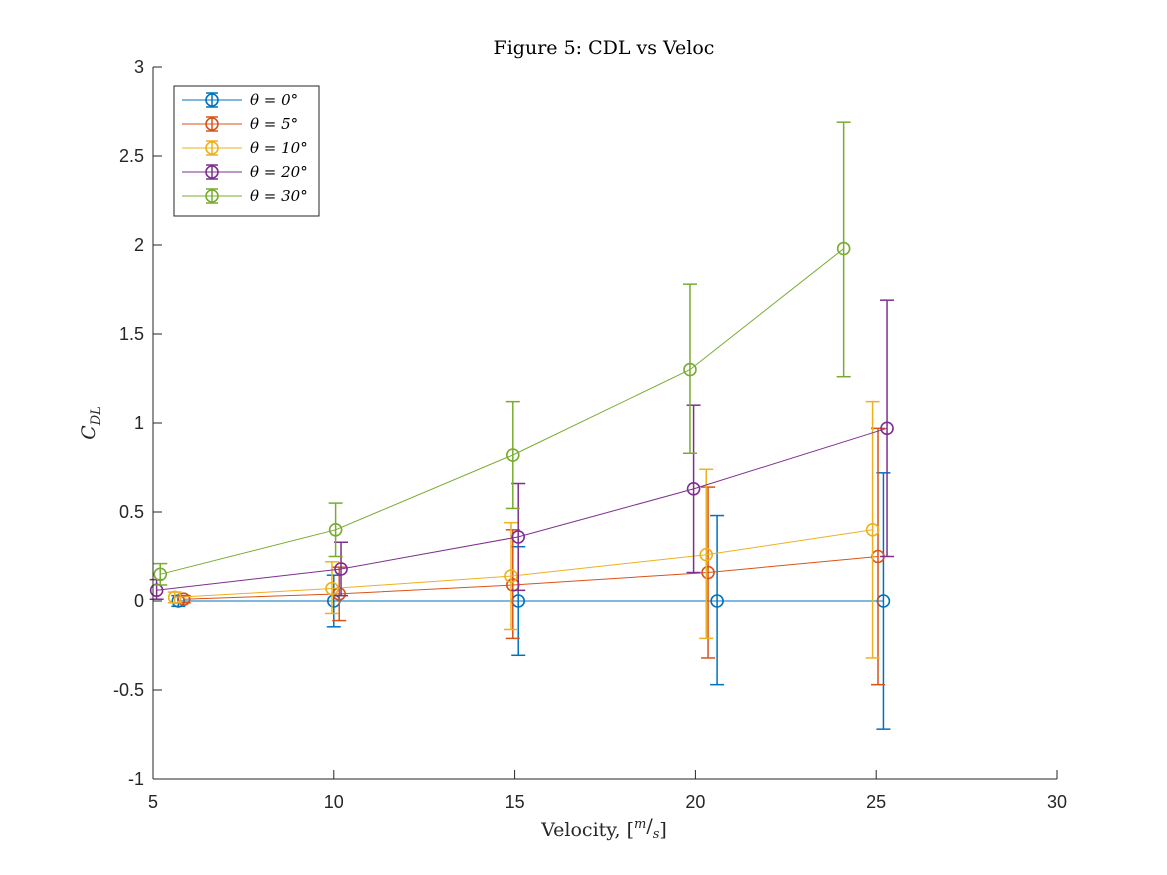 This screenshot has width=1167, height=875. I want to click on y-tick-label: 2.5, so click(131, 156).